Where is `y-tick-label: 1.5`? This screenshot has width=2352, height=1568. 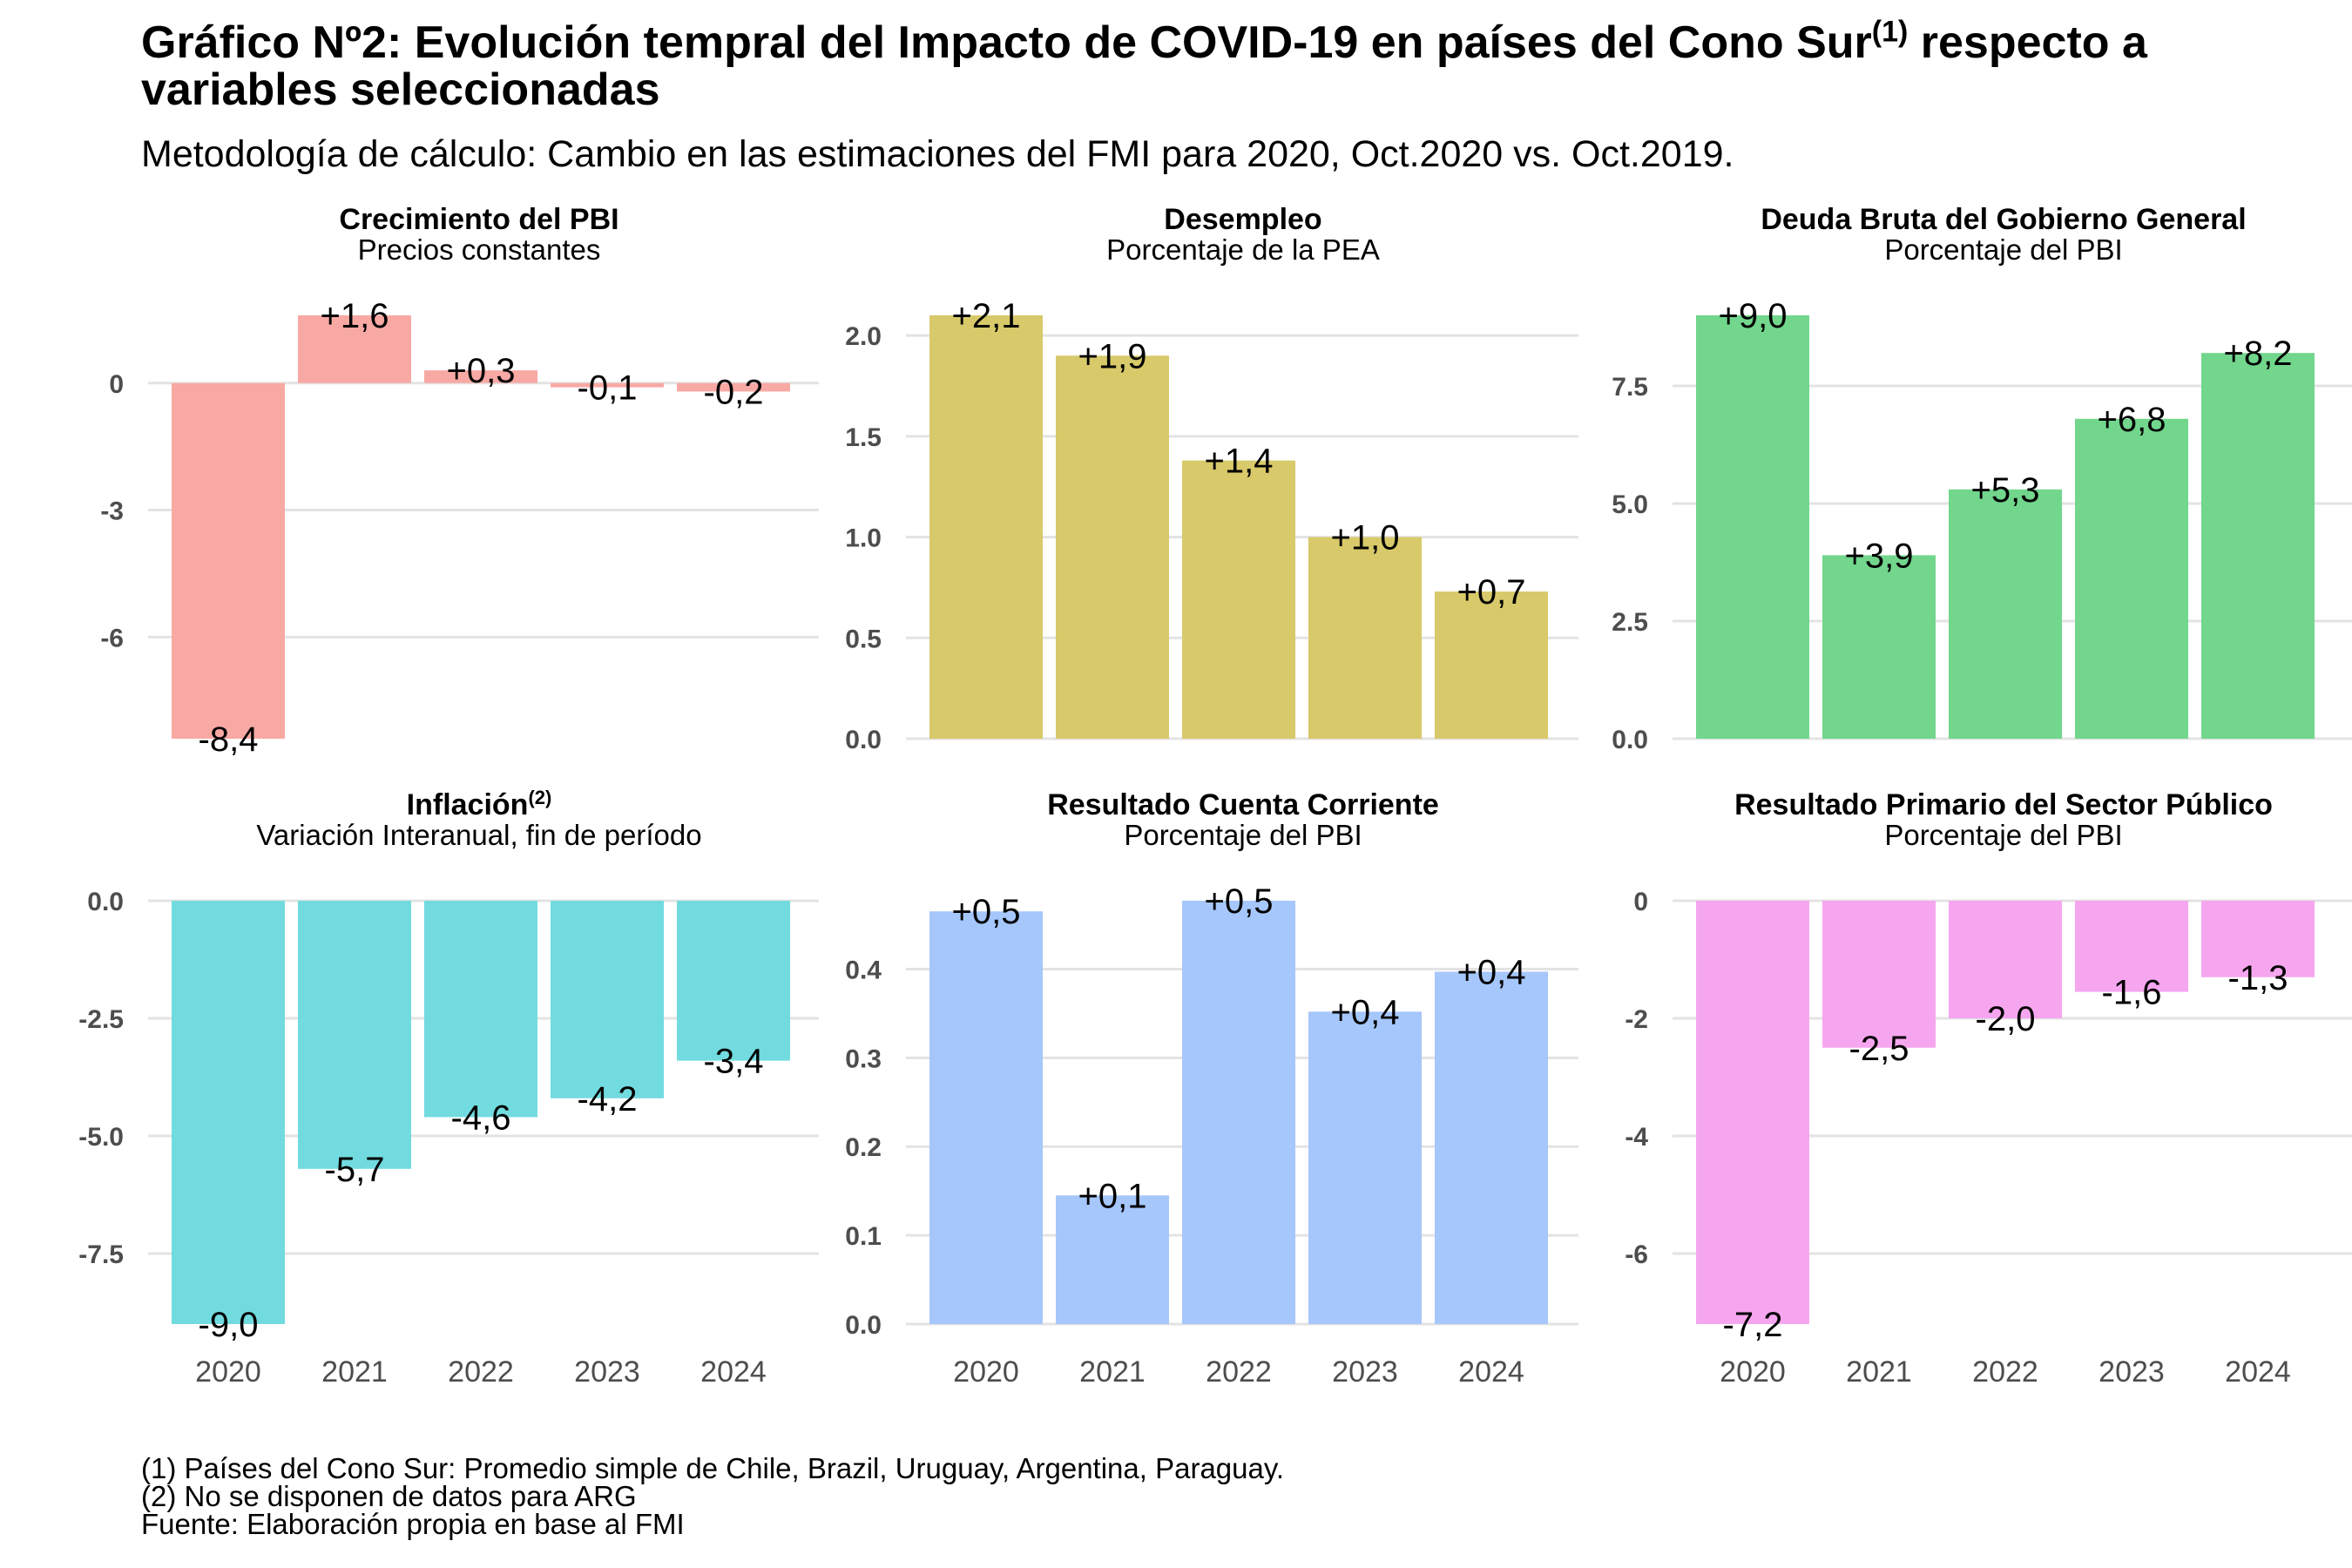 y-tick-label: 1.5 is located at coordinates (864, 437).